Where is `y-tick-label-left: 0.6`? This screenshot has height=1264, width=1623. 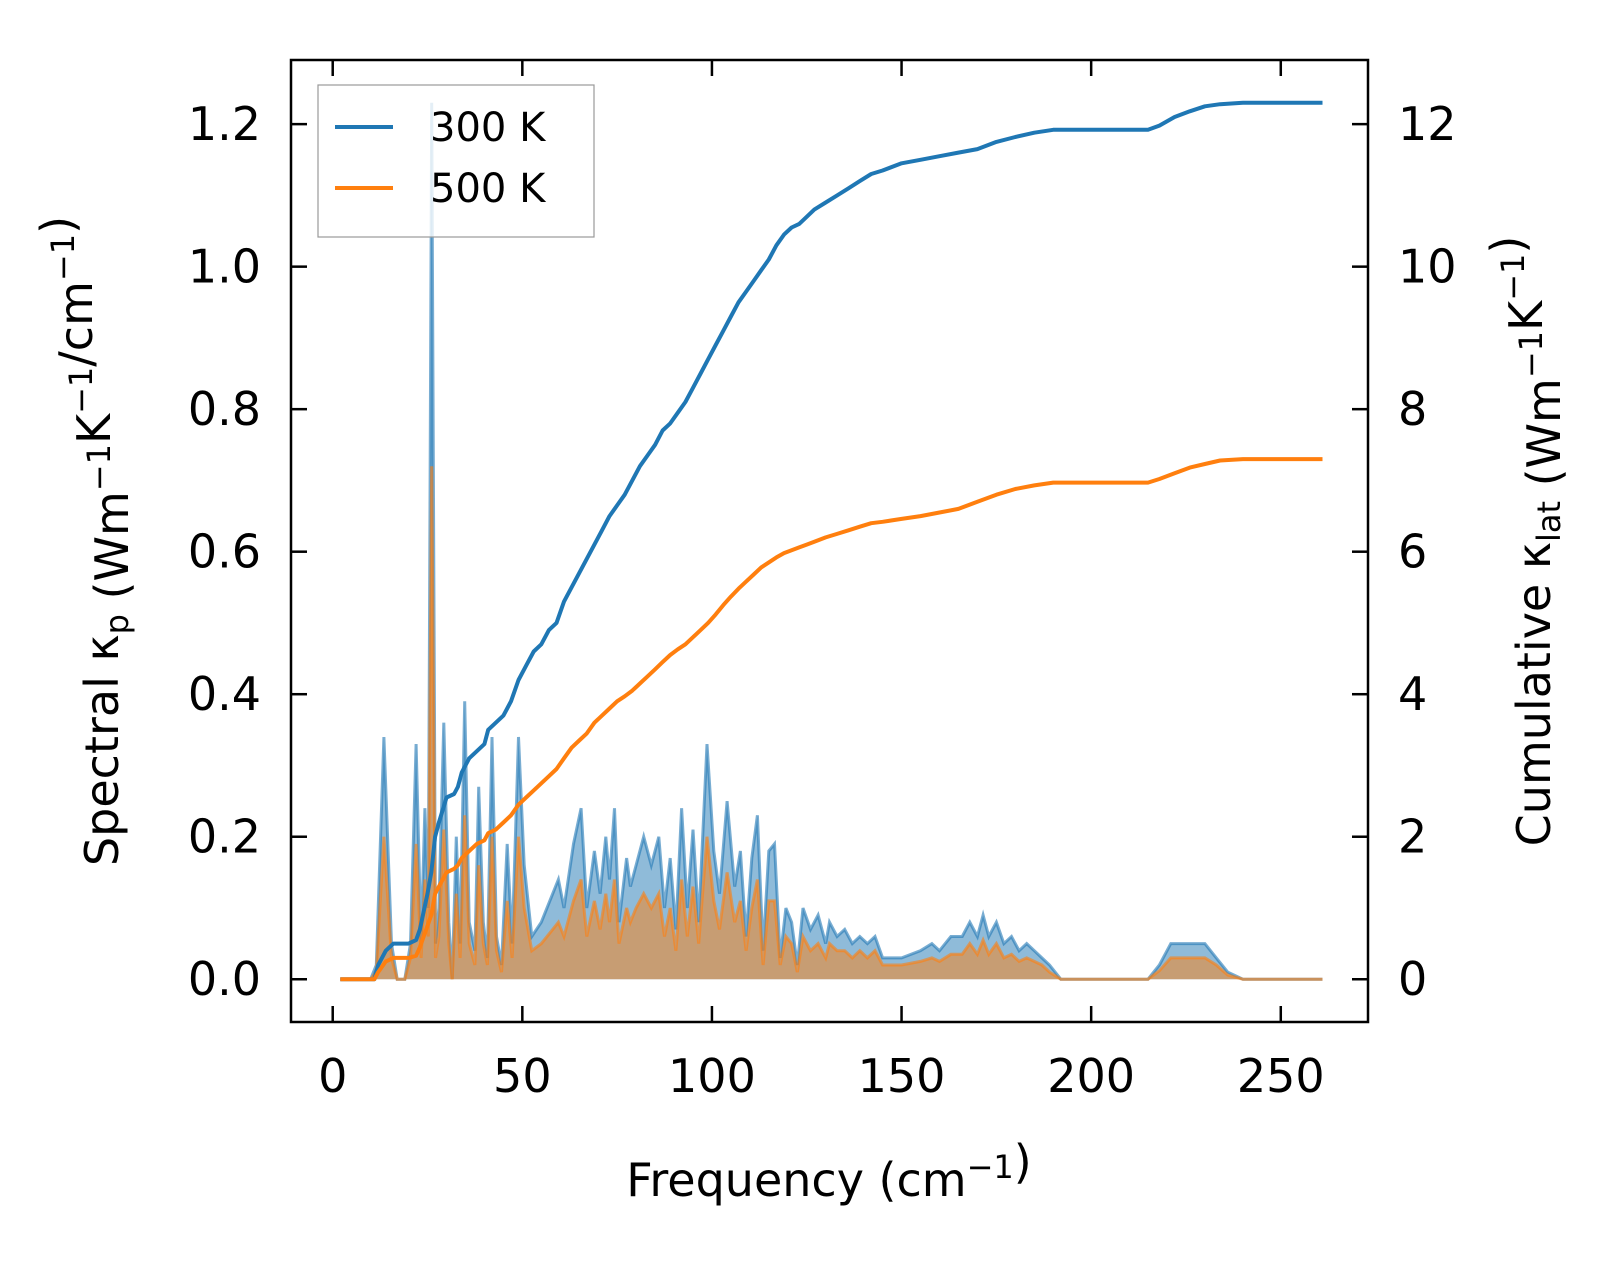 y-tick-label-left: 0.6 is located at coordinates (224, 552).